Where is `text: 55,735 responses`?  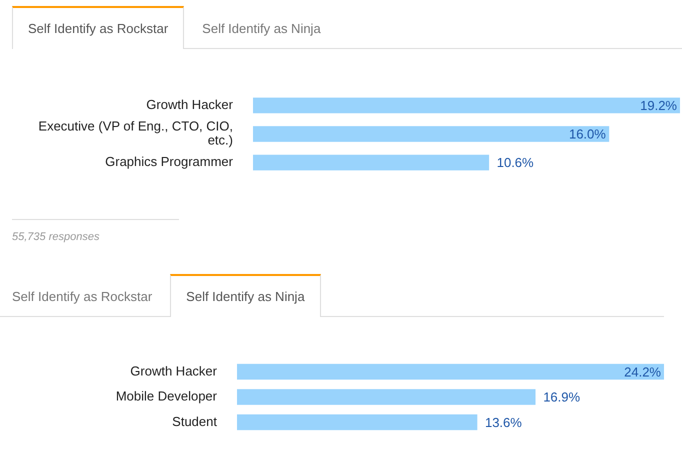 text: 55,735 responses is located at coordinates (56, 237).